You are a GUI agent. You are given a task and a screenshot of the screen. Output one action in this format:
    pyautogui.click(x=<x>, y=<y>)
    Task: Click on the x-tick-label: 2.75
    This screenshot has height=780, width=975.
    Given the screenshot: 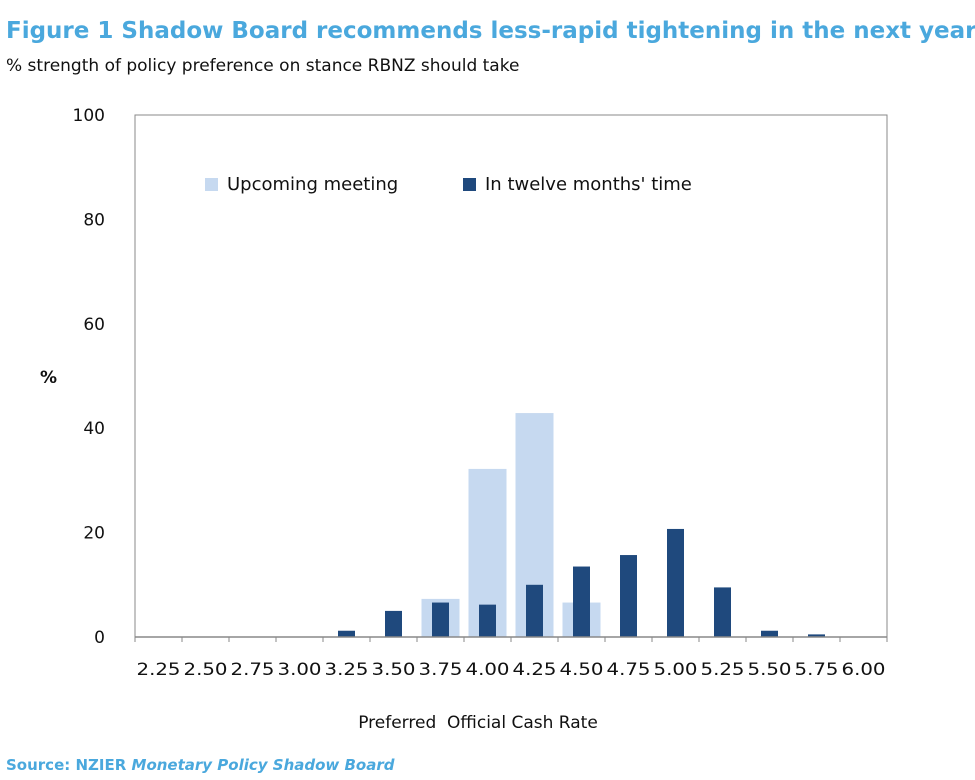 What is the action you would take?
    pyautogui.click(x=253, y=670)
    